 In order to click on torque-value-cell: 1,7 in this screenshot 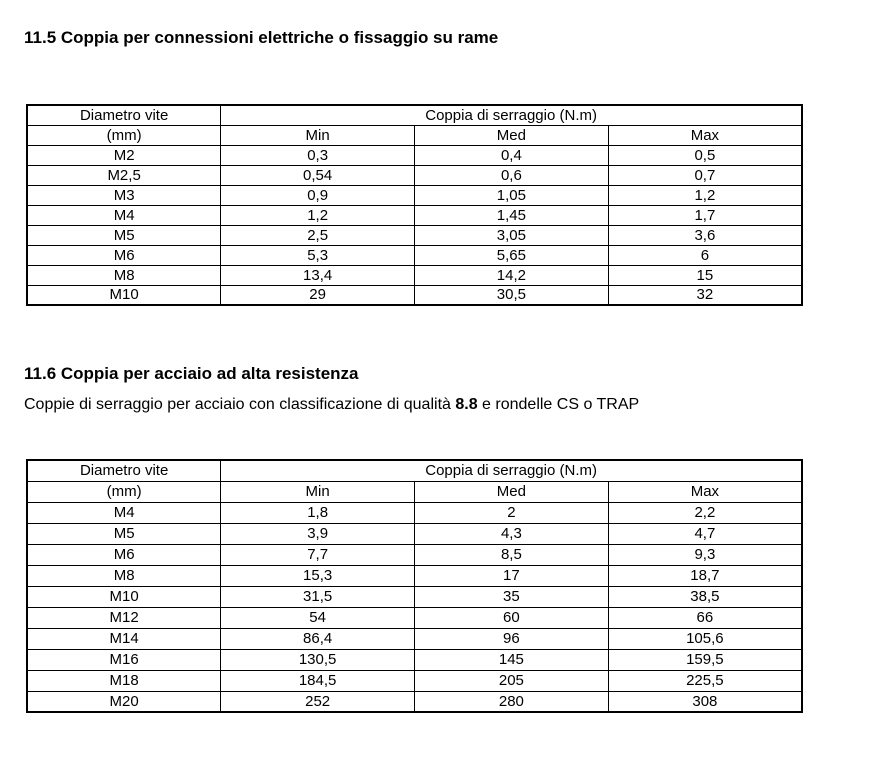, I will do `click(705, 215)`.